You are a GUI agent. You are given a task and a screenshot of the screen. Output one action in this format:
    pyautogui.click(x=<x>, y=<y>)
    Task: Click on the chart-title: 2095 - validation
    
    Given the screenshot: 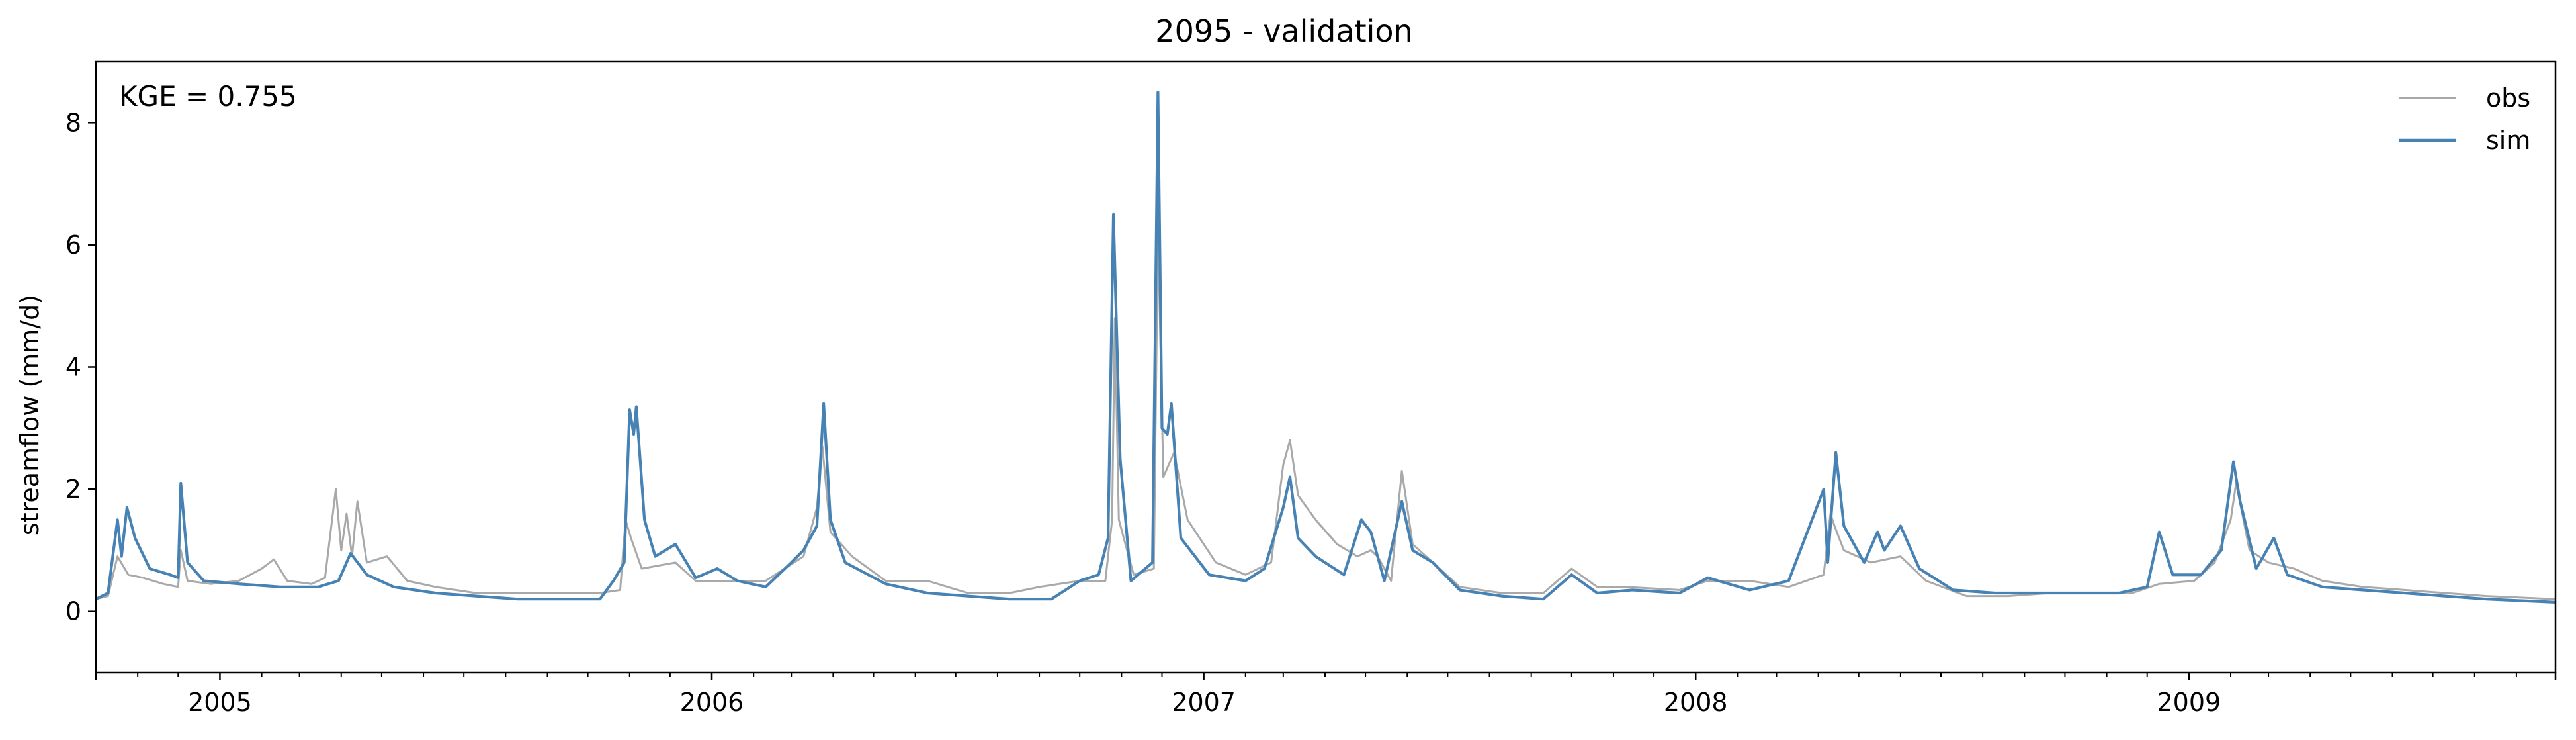 What is the action you would take?
    pyautogui.click(x=1283, y=31)
    